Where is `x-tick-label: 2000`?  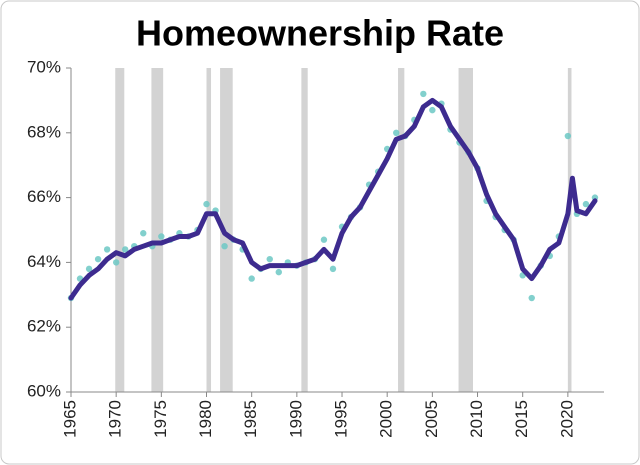
x-tick-label: 2000 is located at coordinates (386, 419).